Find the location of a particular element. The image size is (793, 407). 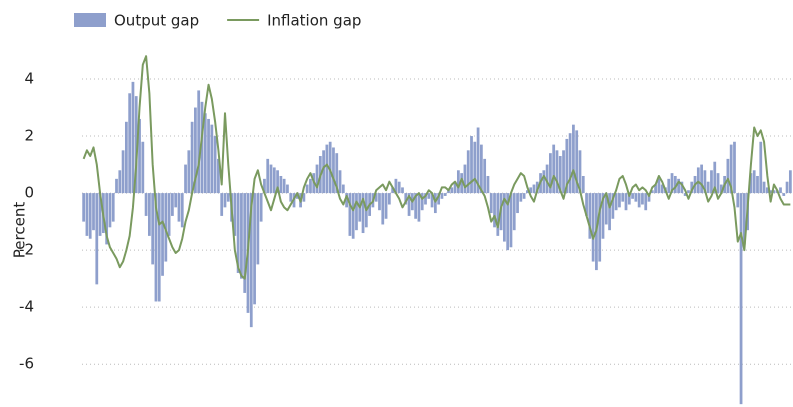

y-tick-label: 0 is located at coordinates (29, 193).